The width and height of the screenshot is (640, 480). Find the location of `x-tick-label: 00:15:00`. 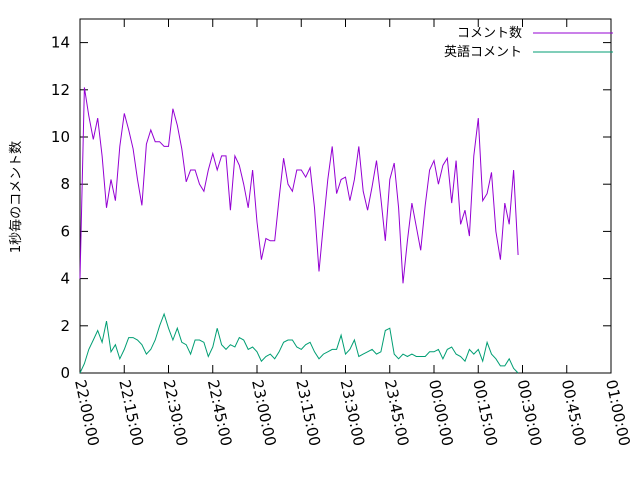

x-tick-label: 00:15:00 is located at coordinates (485, 413).